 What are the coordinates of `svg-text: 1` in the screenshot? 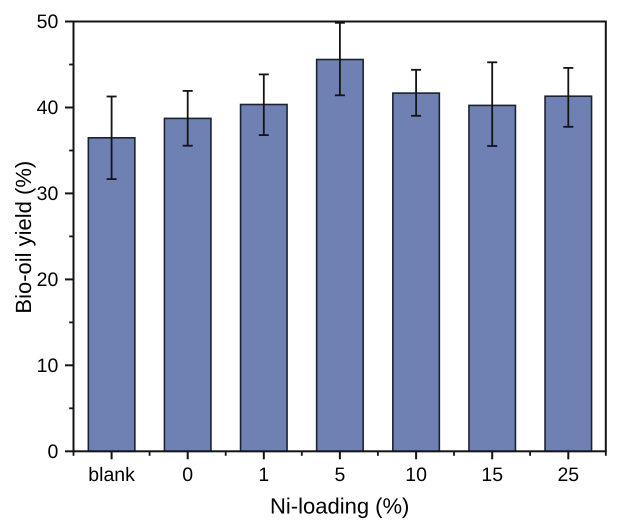 It's located at (263, 475).